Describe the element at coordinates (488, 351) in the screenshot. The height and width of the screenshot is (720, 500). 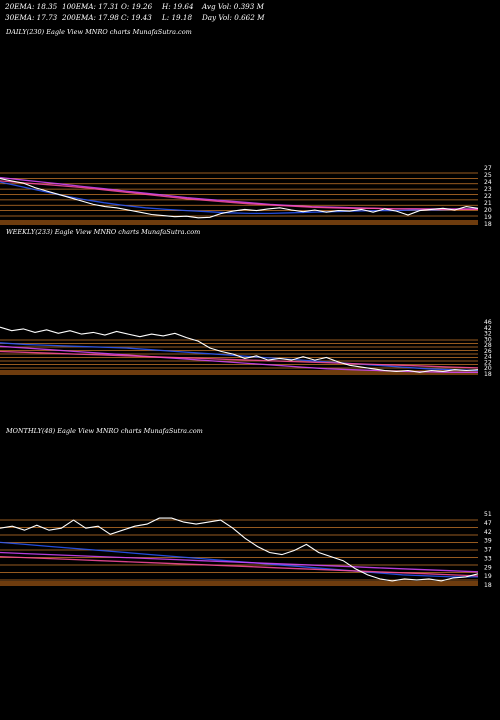
I see `y-tick-label: 26` at that location.